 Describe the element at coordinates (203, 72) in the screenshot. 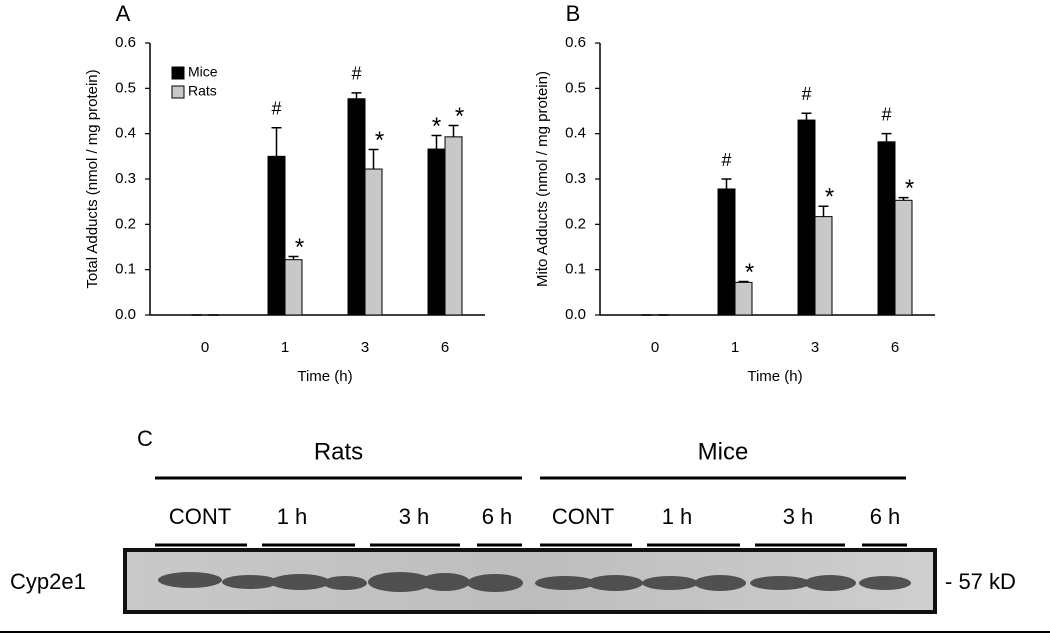

I see `legend-label: Mice` at that location.